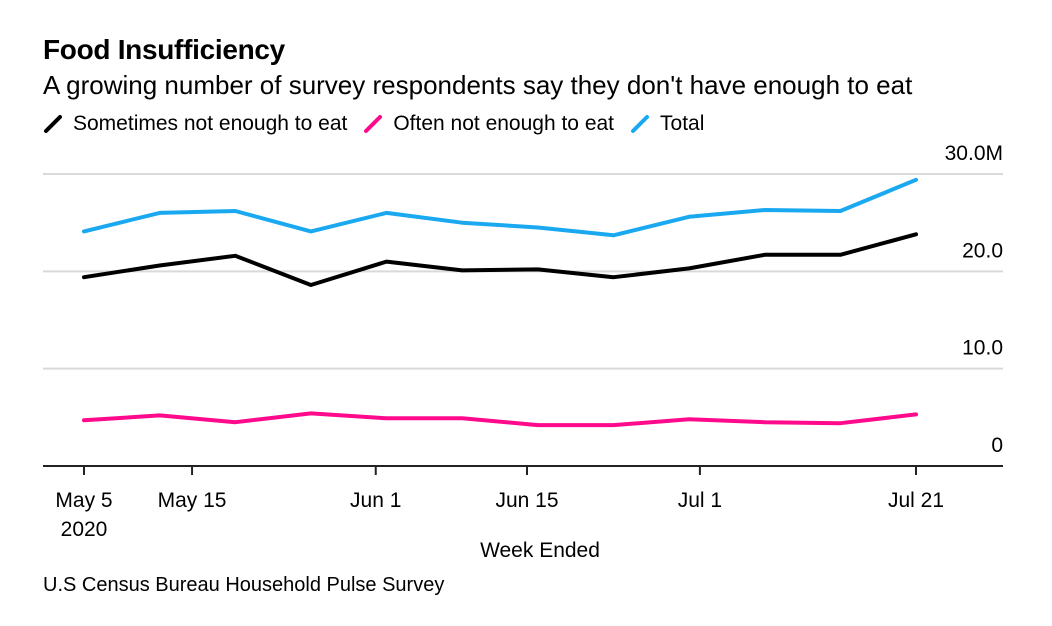 The height and width of the screenshot is (626, 1052). What do you see at coordinates (375, 500) in the screenshot?
I see `x-tick-label: Jun 1` at bounding box center [375, 500].